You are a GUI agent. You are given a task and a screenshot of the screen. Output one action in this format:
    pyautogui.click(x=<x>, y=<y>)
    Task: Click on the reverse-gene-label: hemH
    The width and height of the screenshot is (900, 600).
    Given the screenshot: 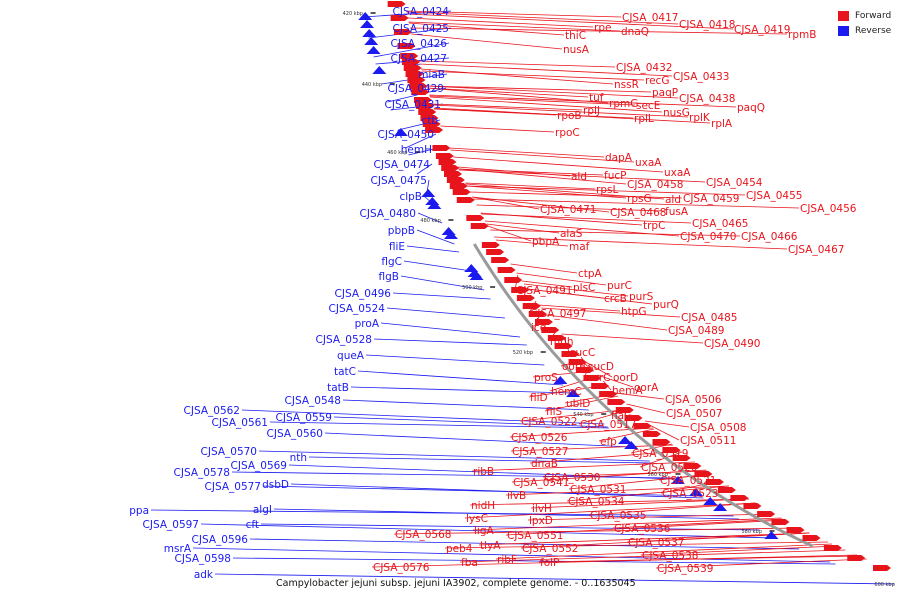 What is the action you would take?
    pyautogui.click(x=416, y=150)
    